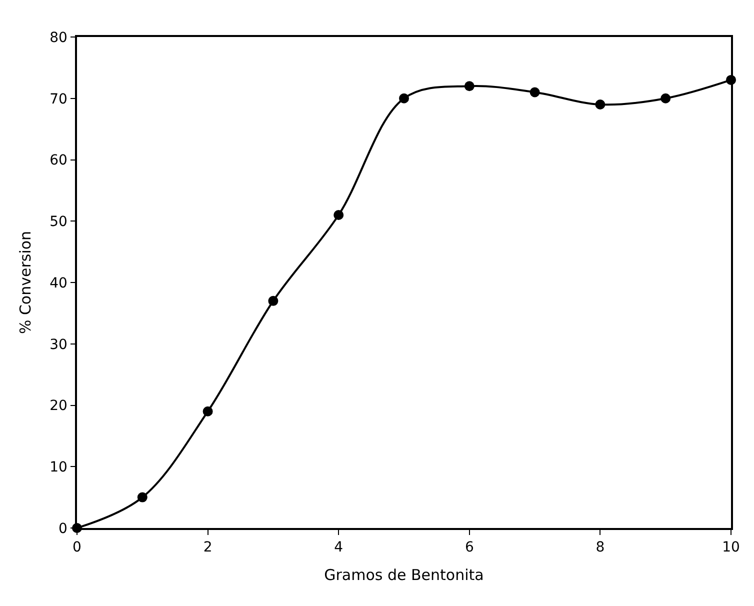  What do you see at coordinates (59, 99) in the screenshot?
I see `y-tick-label: 70` at bounding box center [59, 99].